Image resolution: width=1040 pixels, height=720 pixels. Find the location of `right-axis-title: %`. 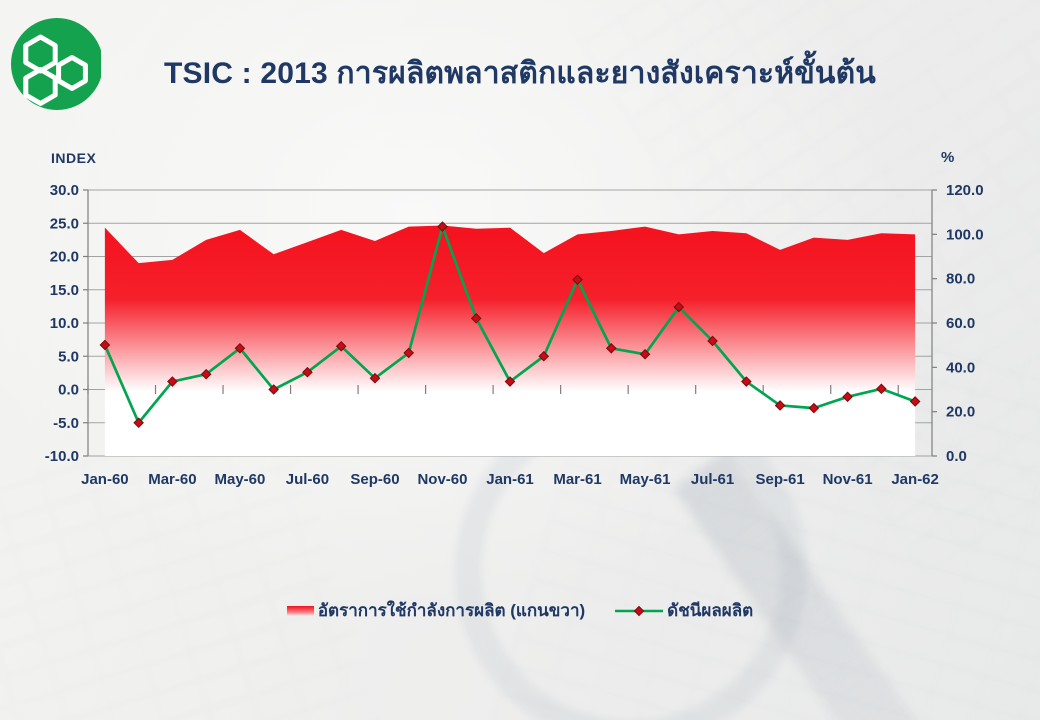

right-axis-title: % is located at coordinates (948, 157).